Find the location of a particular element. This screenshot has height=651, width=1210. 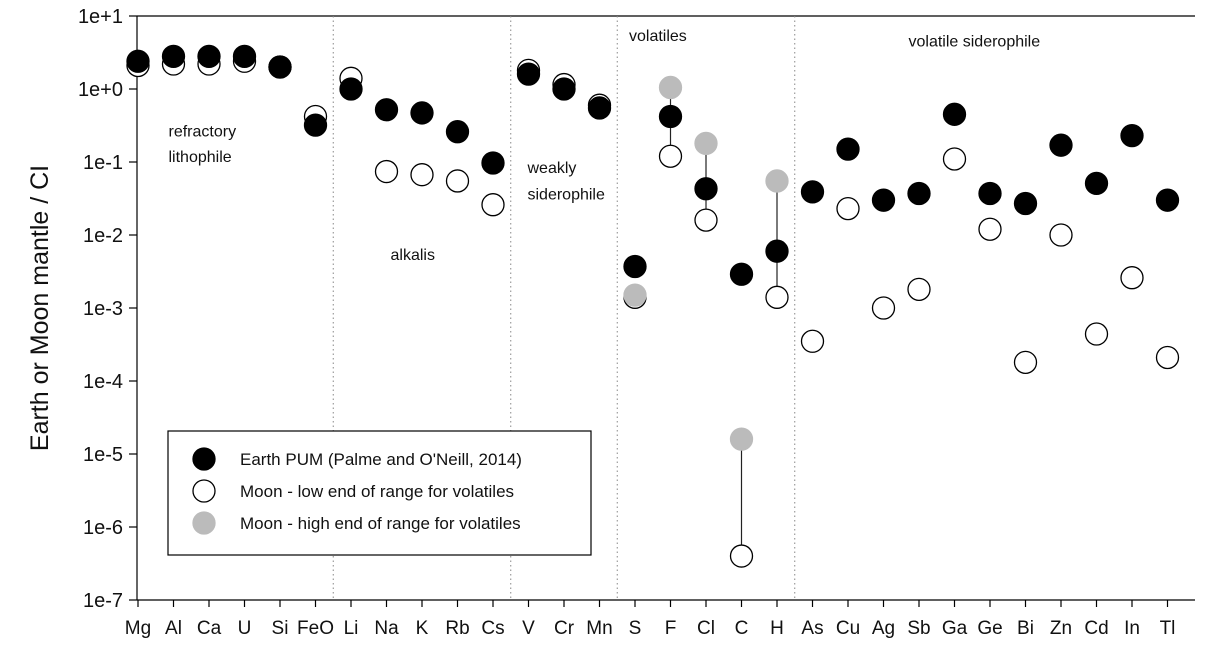

x-tick-label: Li is located at coordinates (351, 628).